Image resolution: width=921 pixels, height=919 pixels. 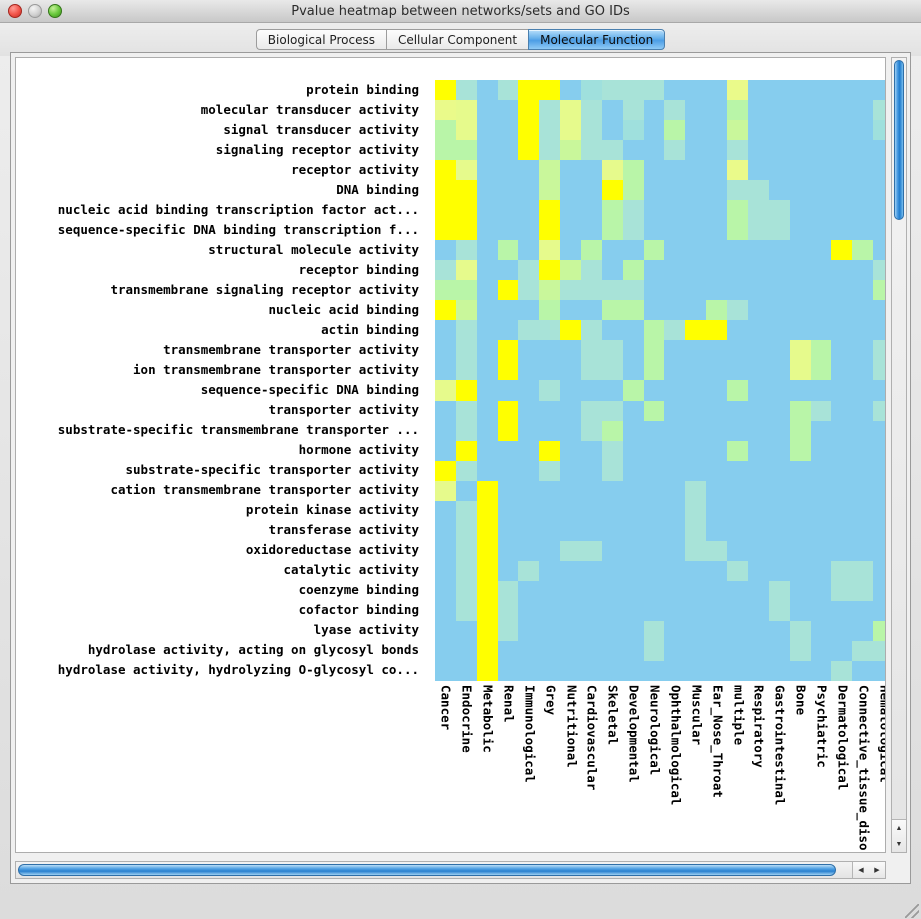 What do you see at coordinates (427, 870) in the screenshot?
I see `horizontal-scrollbar-thumb` at bounding box center [427, 870].